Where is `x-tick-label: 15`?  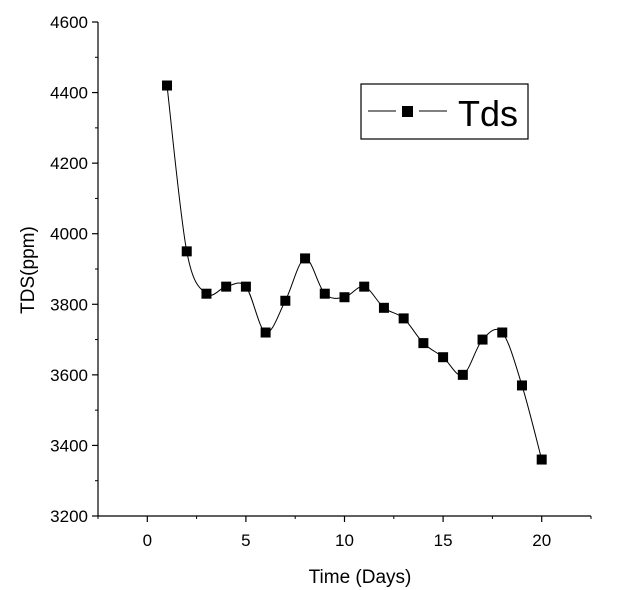 x-tick-label: 15 is located at coordinates (443, 540).